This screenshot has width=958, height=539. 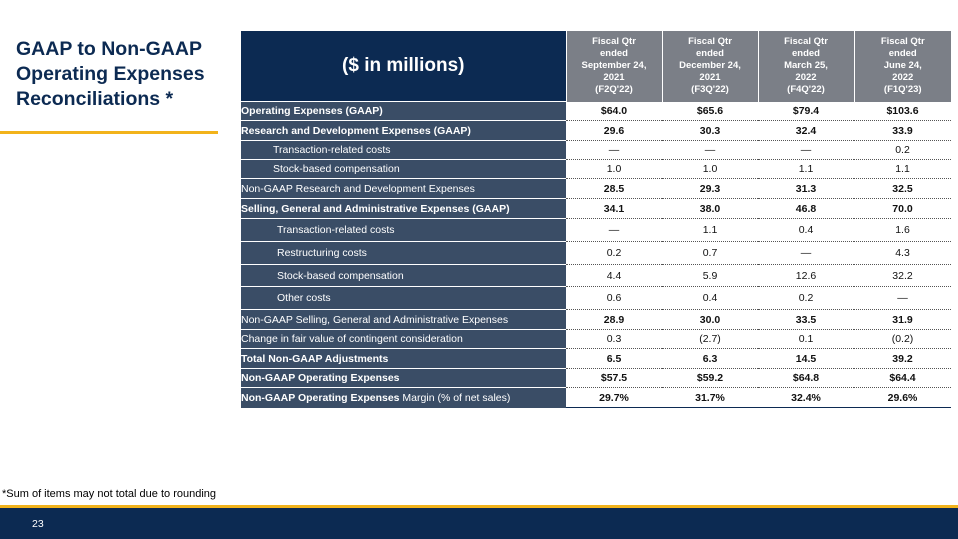 I want to click on row-label: Non-GAAP Operating Expenses, so click(x=403, y=378).